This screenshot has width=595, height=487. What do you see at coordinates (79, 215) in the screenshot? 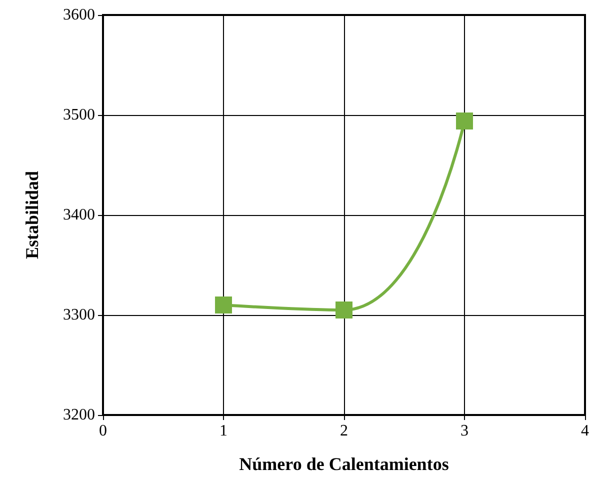
I see `y-tick-label: 3400` at bounding box center [79, 215].